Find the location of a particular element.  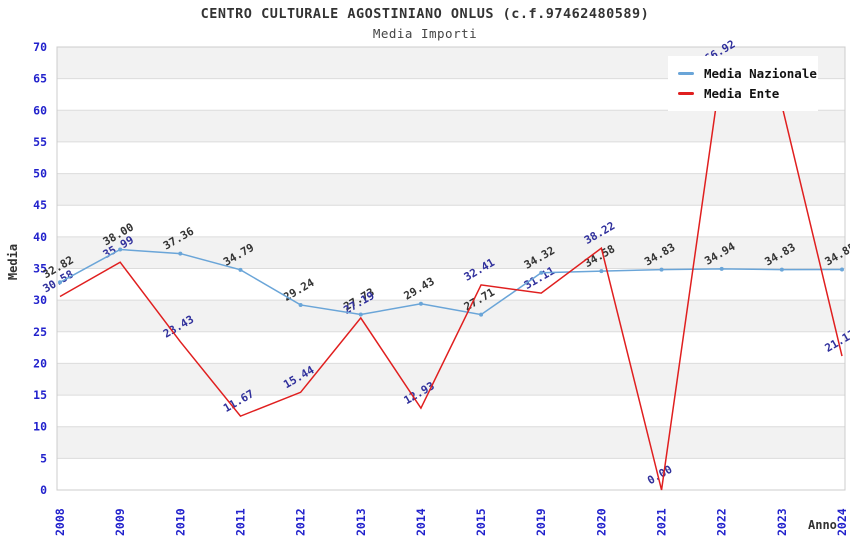

legend-item-media-ente: Media Ente is located at coordinates (743, 93).